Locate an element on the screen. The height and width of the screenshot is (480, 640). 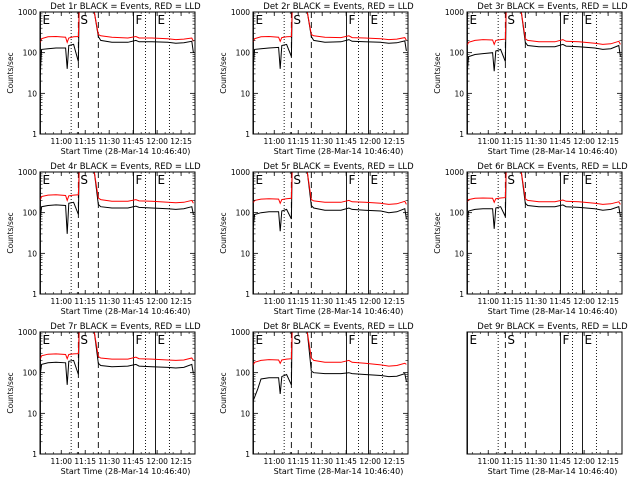
y-tick-label: 1 is located at coordinates (34, 454).